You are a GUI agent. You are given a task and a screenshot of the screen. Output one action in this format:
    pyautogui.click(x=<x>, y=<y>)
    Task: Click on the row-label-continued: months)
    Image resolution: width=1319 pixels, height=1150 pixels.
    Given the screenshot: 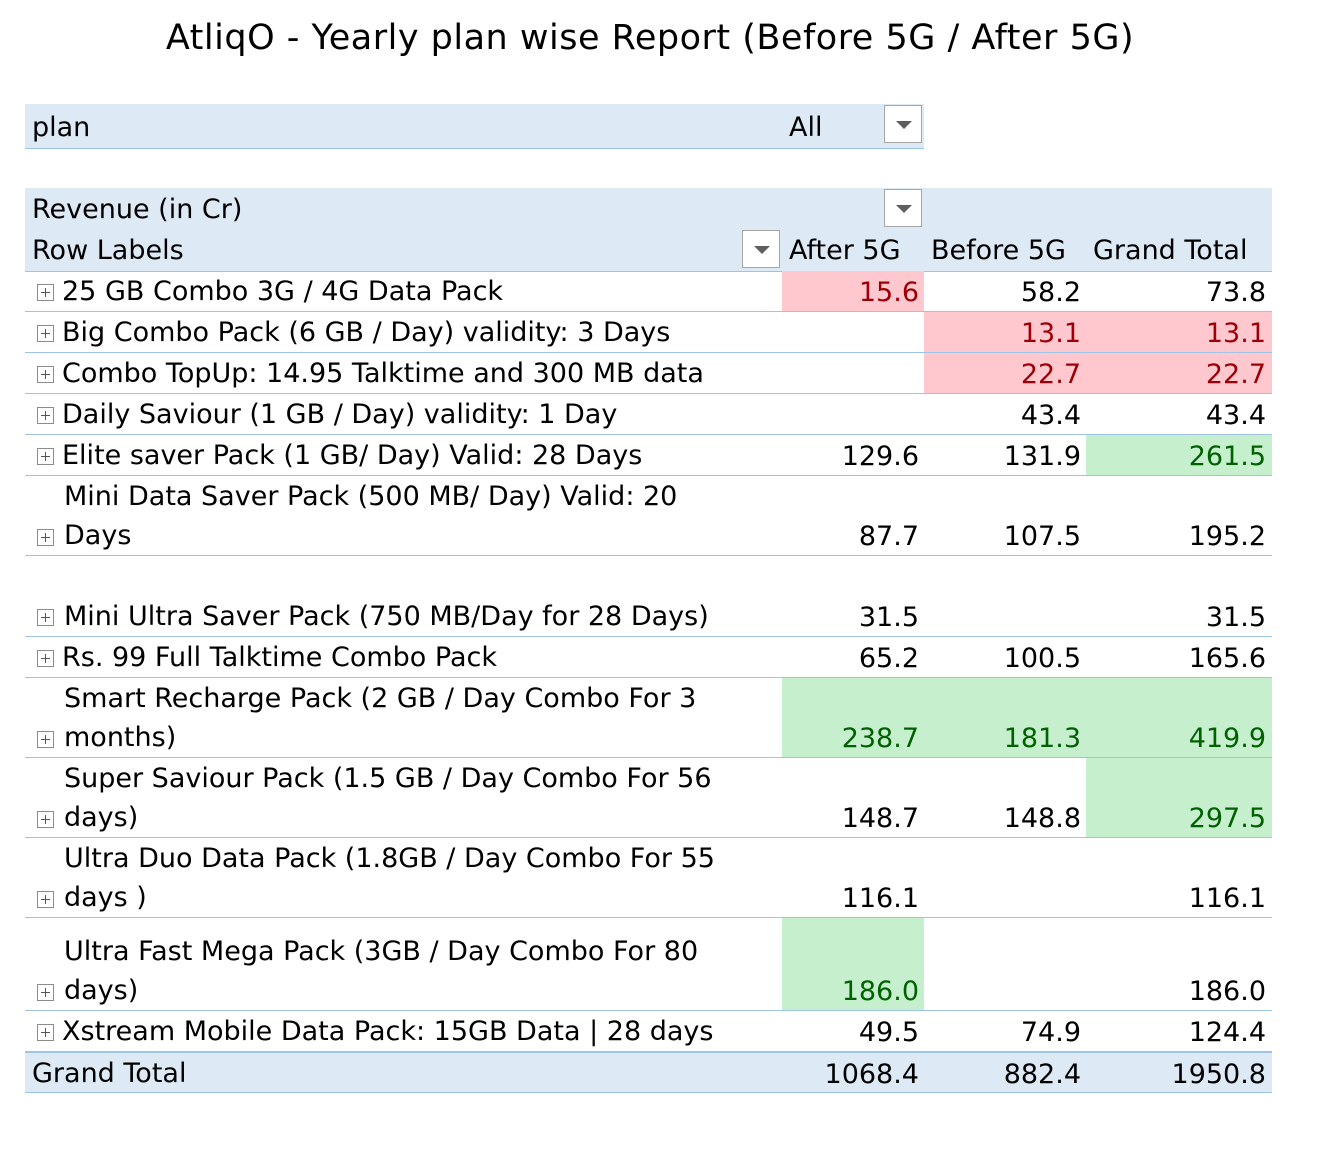 What is the action you would take?
    pyautogui.click(x=120, y=737)
    